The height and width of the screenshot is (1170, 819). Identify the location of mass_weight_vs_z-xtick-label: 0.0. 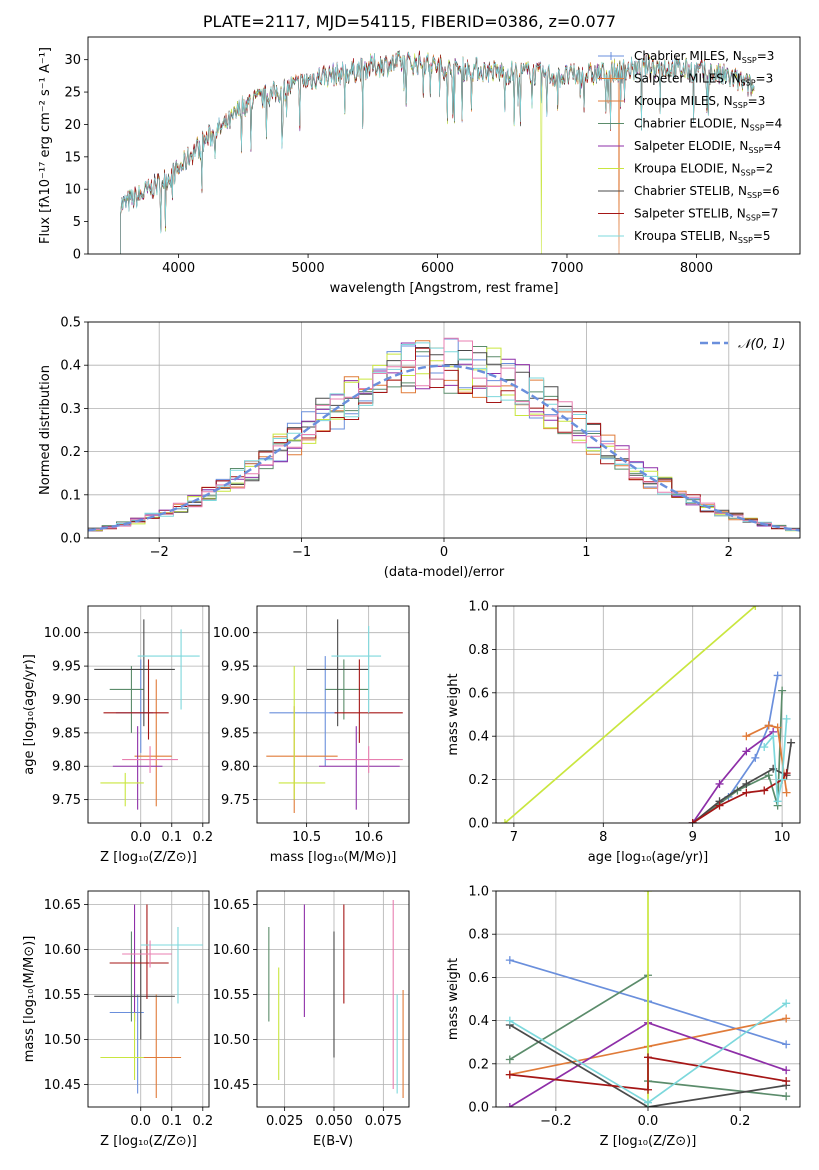
(648, 1121).